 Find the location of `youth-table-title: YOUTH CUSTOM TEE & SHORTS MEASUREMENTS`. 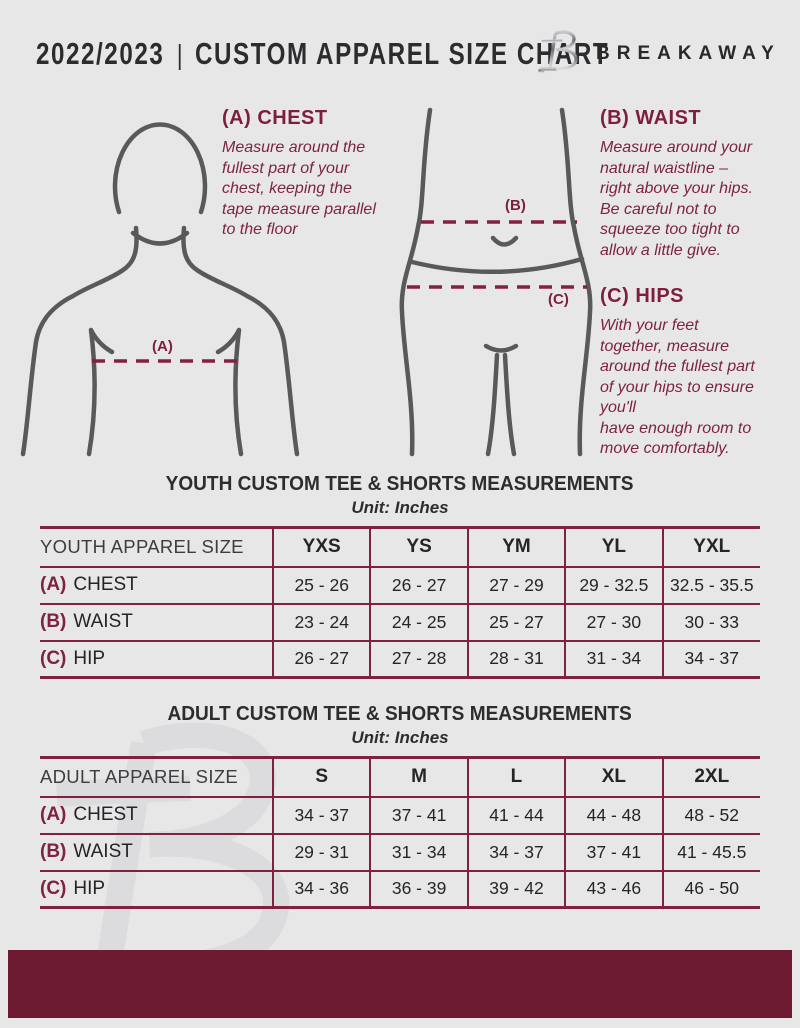

youth-table-title: YOUTH CUSTOM TEE & SHORTS MEASUREMENTS is located at coordinates (400, 483).